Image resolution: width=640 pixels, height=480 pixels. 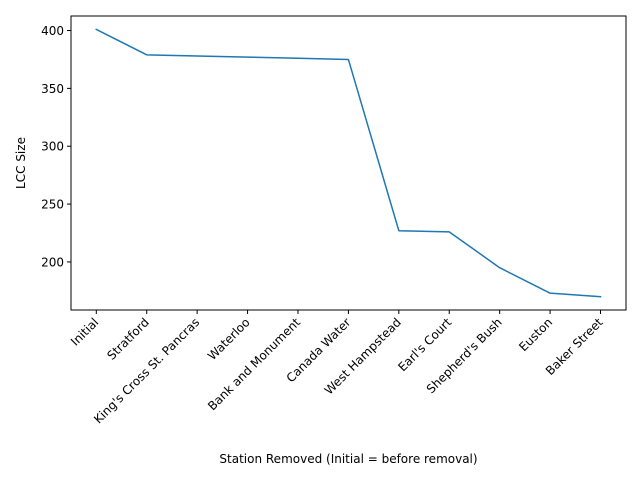 What do you see at coordinates (52, 31) in the screenshot?
I see `y-tick-label: 400` at bounding box center [52, 31].